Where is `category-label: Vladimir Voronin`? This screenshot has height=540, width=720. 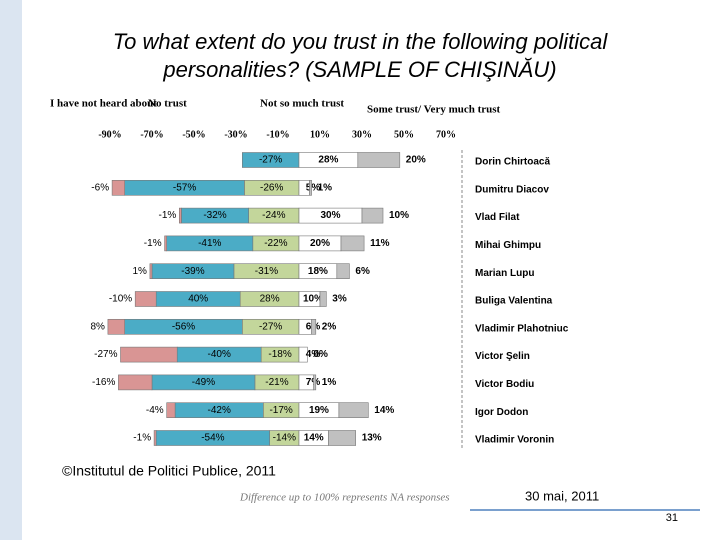 category-label: Vladimir Voronin is located at coordinates (514, 440).